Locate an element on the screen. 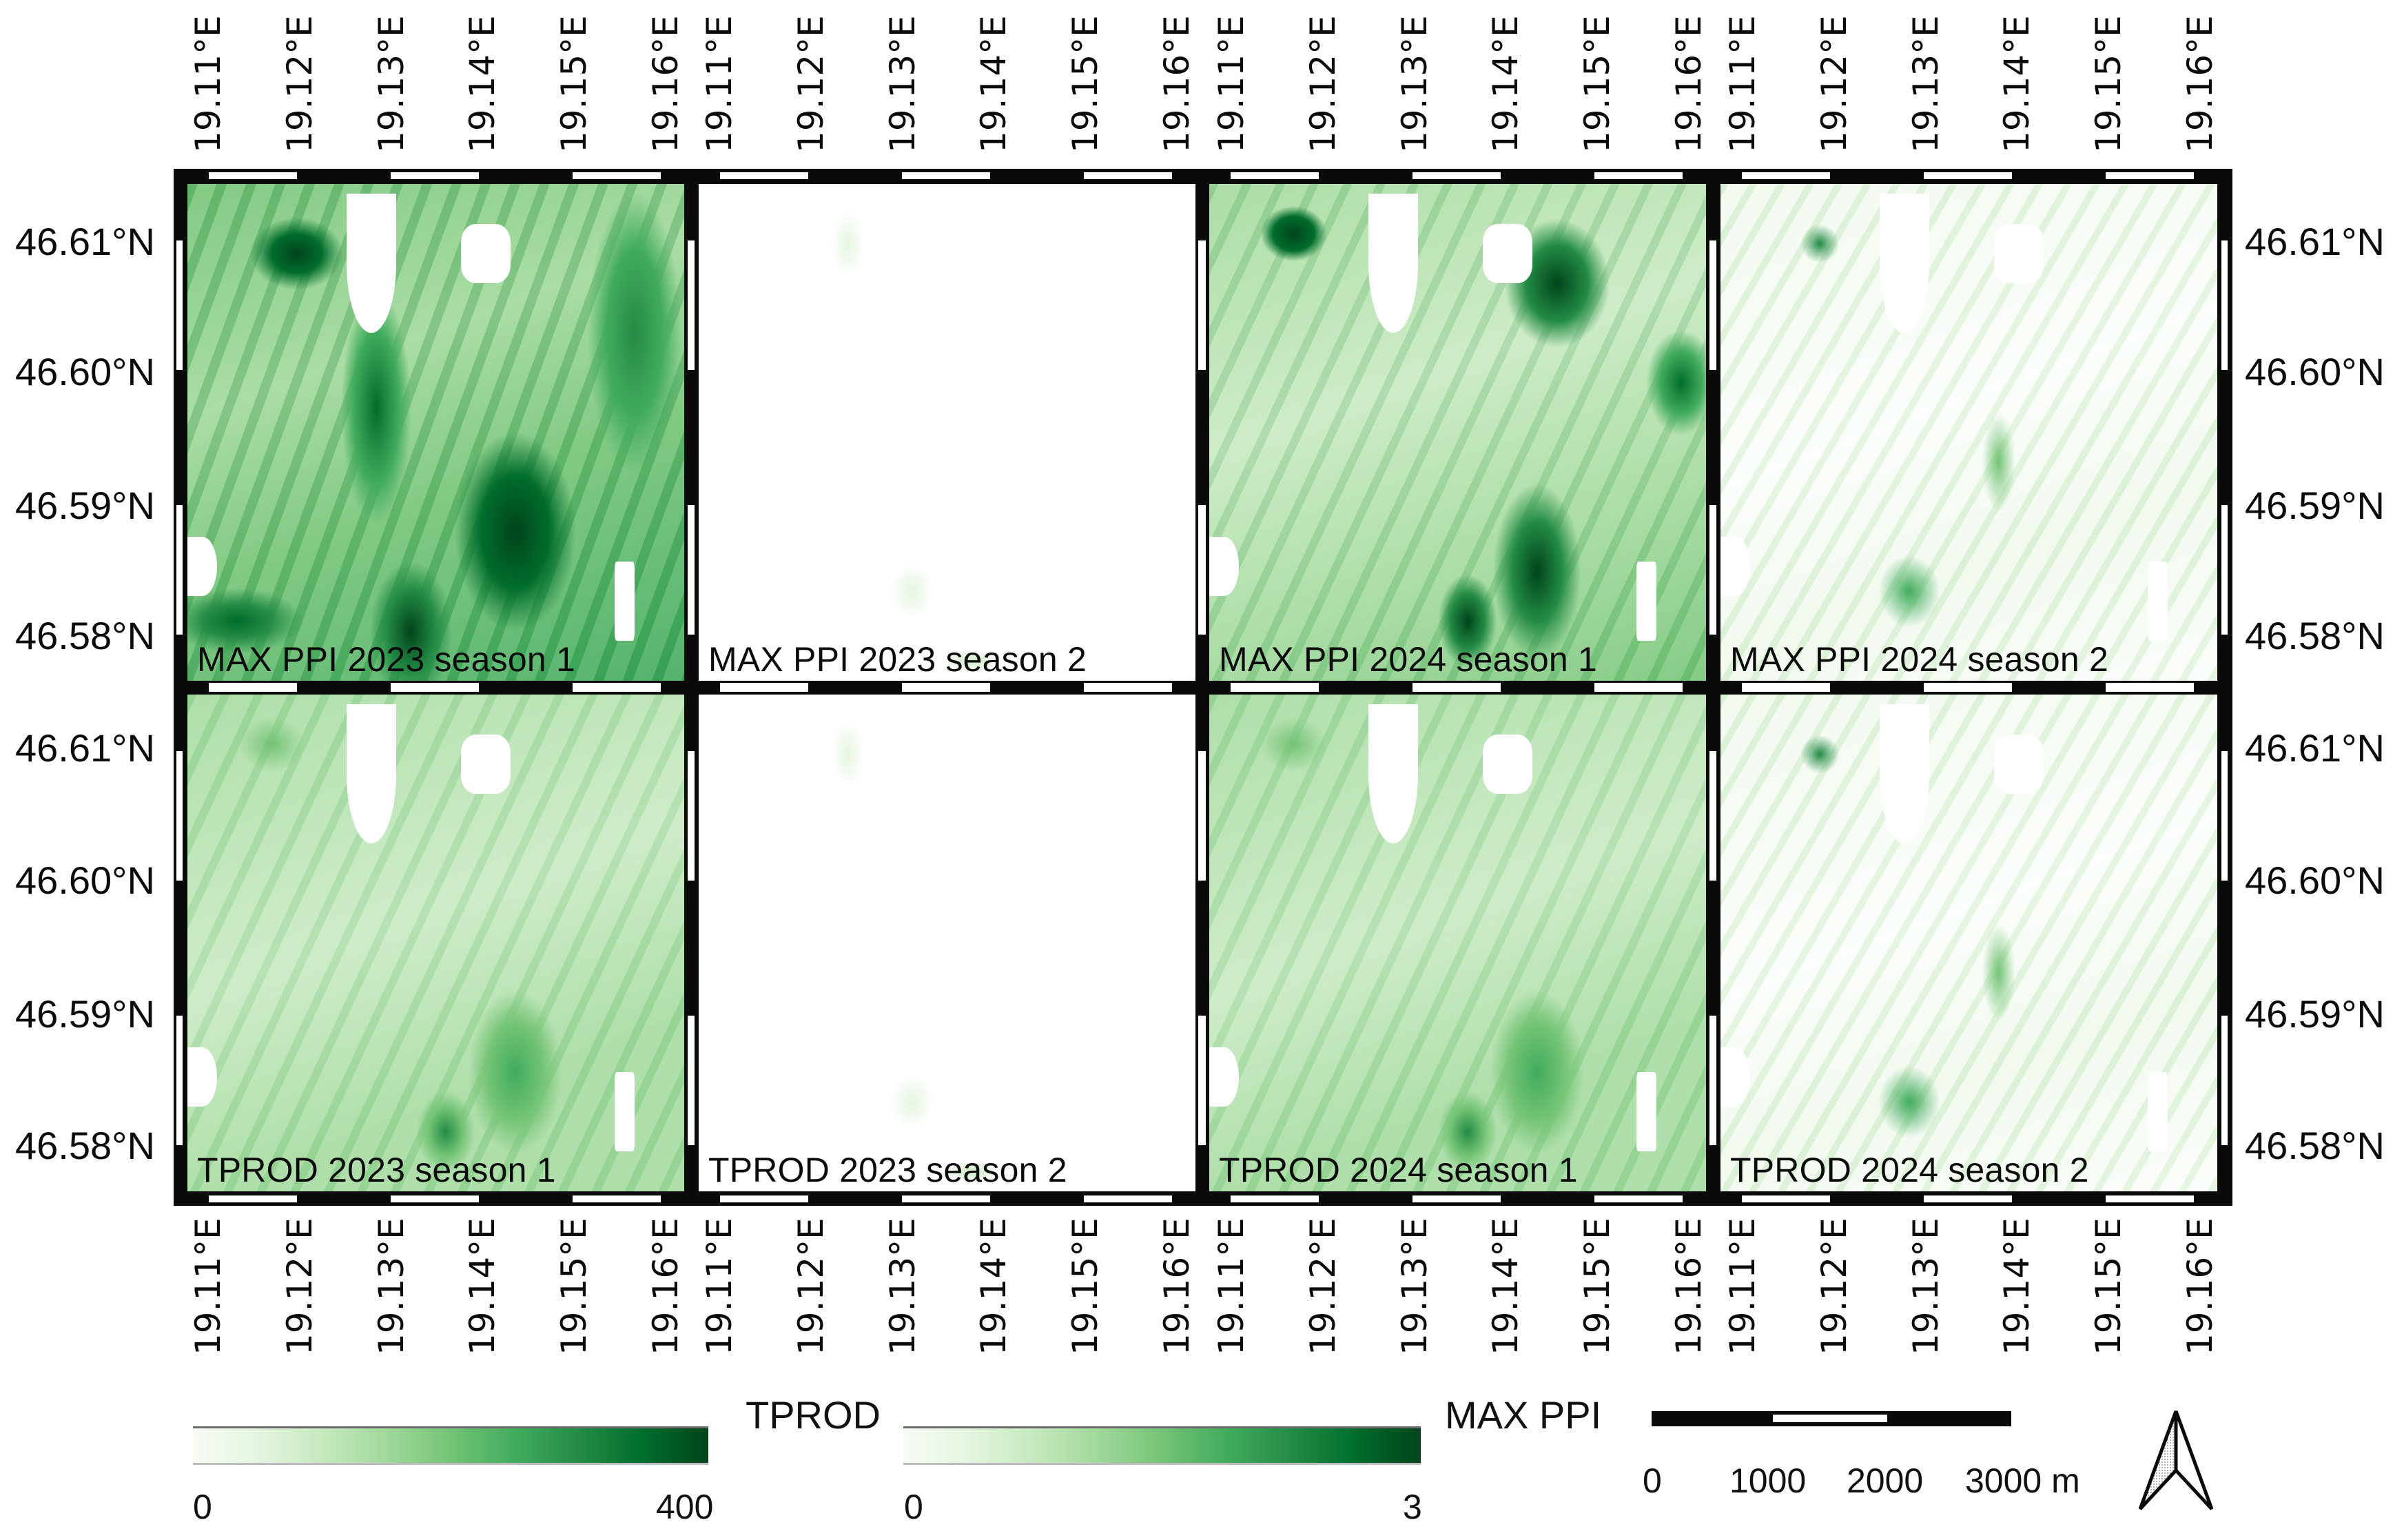 This screenshot has height=1540, width=2404. map-panel-max-ppi-2023-season-2: MAX PPI 2023 season 2 is located at coordinates (947, 432).